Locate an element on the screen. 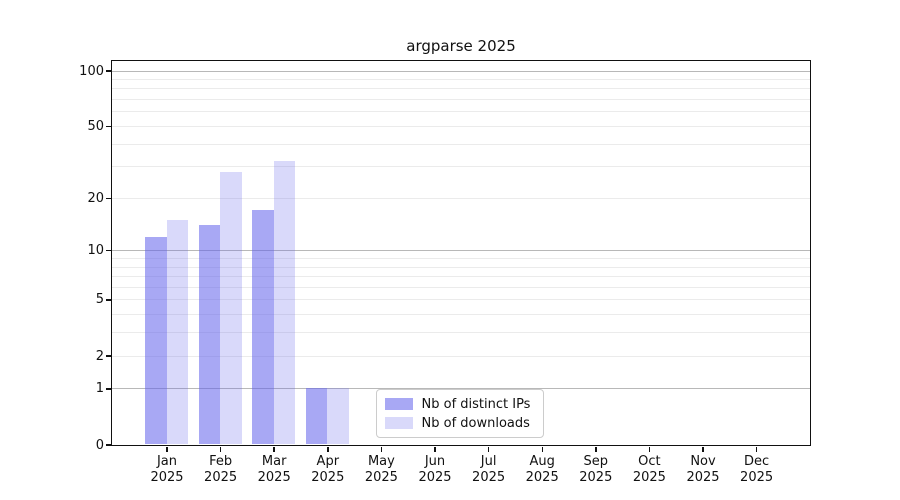  y-tick-label: 0 is located at coordinates (99, 445).